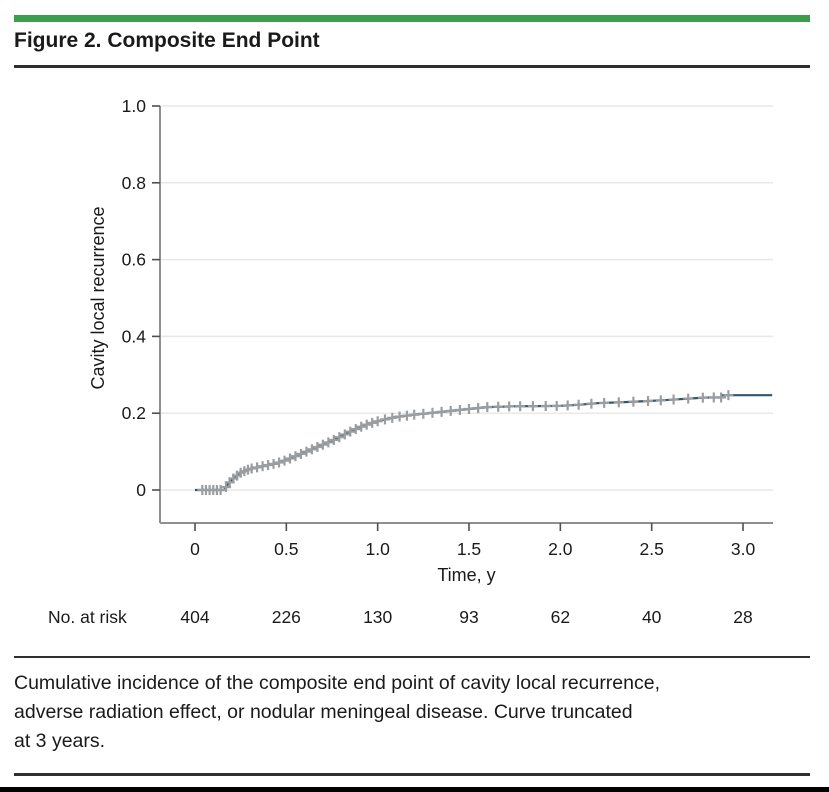 This screenshot has width=829, height=792. Describe the element at coordinates (195, 549) in the screenshot. I see `x-tick-label: 0` at that location.